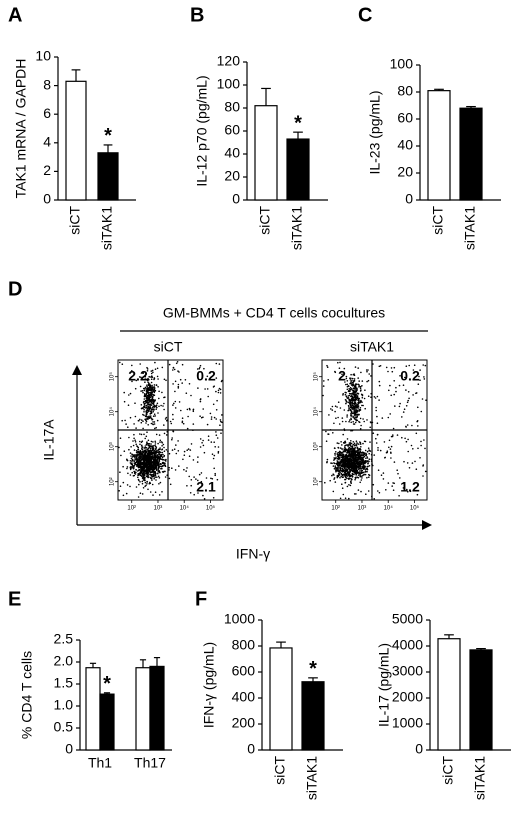 The image size is (520, 823). Describe the element at coordinates (244, 645) in the screenshot. I see `y-tick-label: 800` at that location.